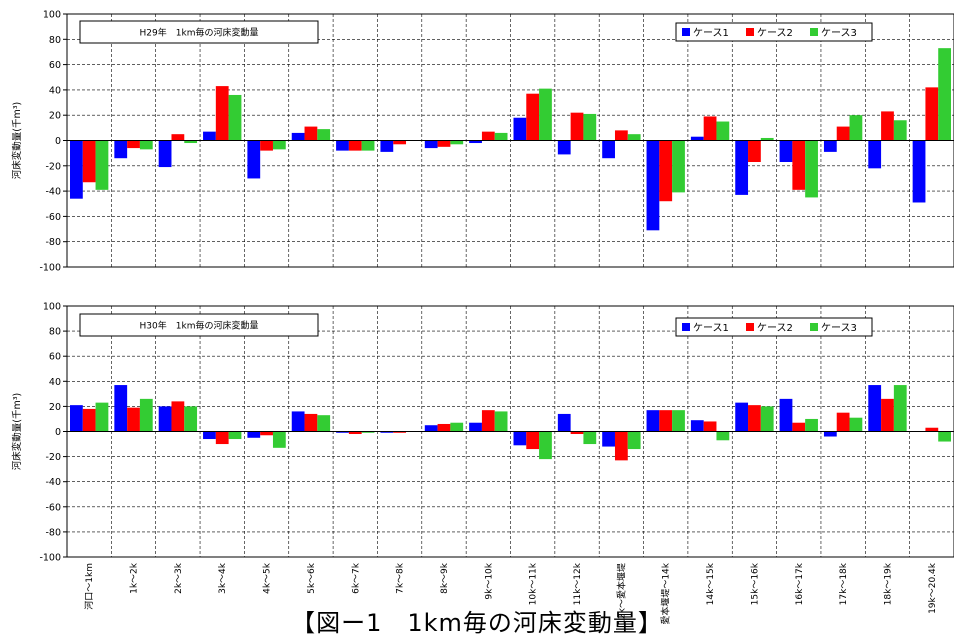  Describe the element at coordinates (755, 583) in the screenshot. I see `x-tick-label: 15k～16k` at that location.